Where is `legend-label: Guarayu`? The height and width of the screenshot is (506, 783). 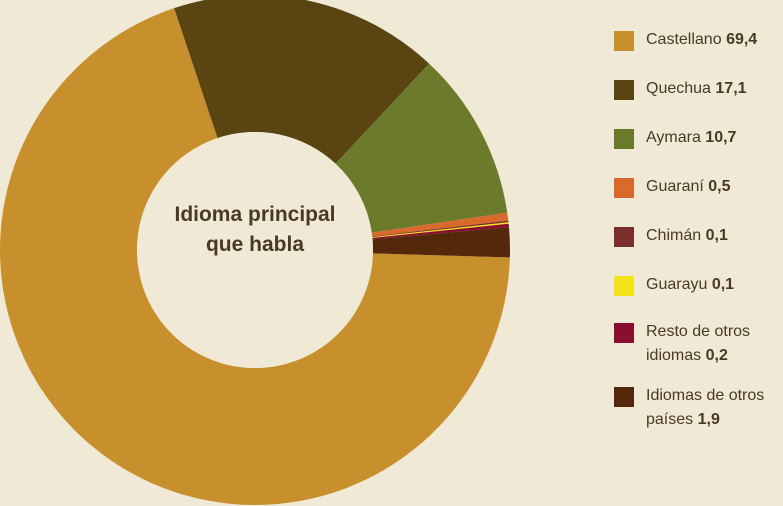 legend-label: Guarayu is located at coordinates (677, 284).